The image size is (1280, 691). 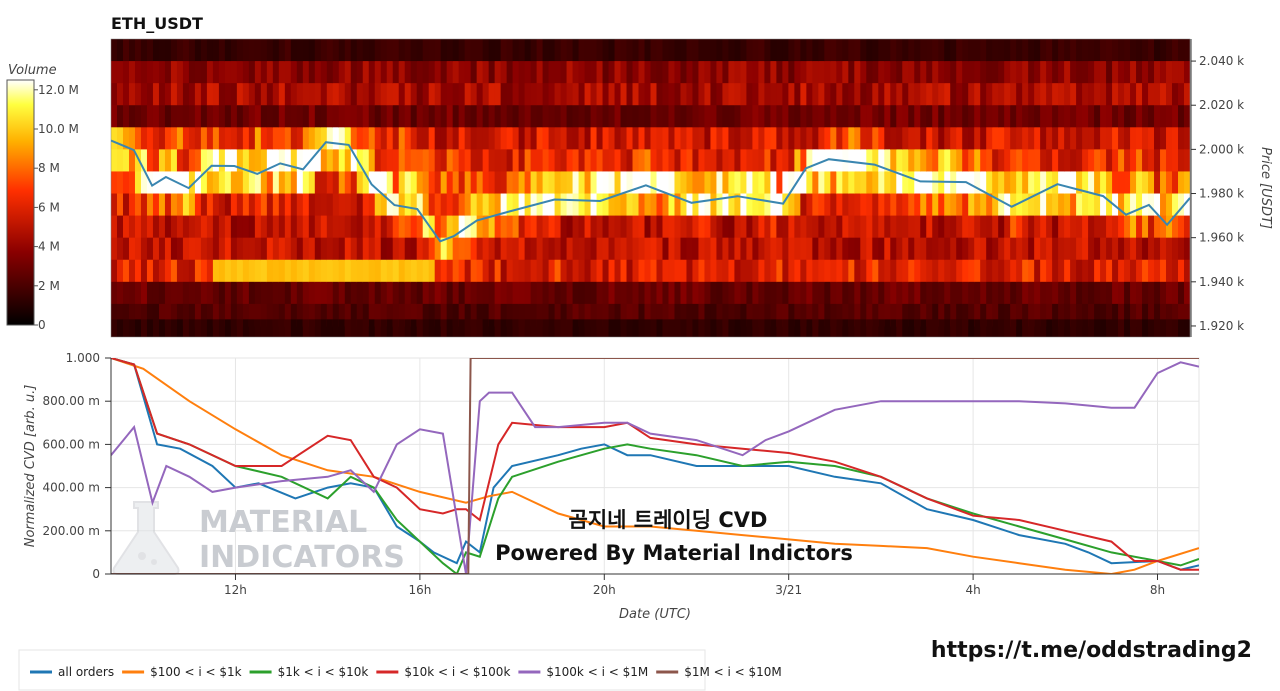 I want to click on telegram-link: https://t.me/oddstrading2, so click(x=1091, y=650).